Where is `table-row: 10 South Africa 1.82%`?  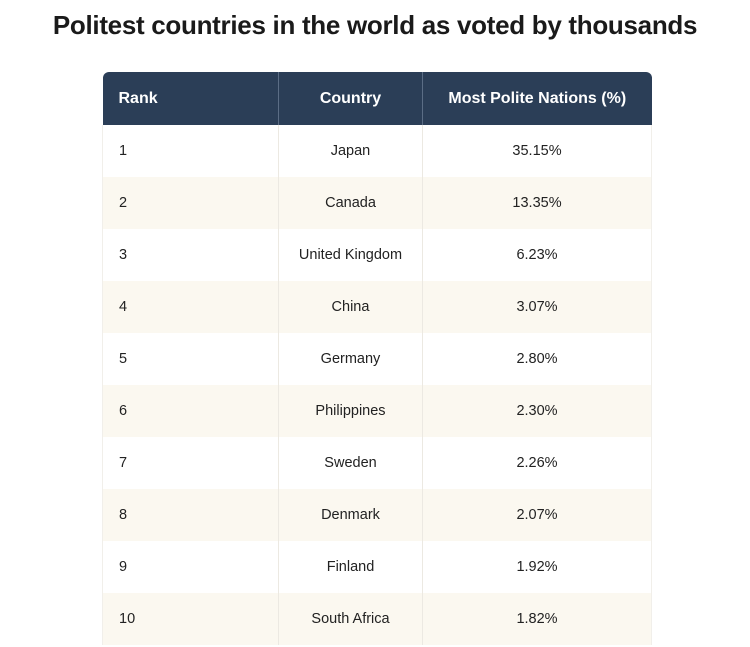 table-row: 10 South Africa 1.82% is located at coordinates (377, 619).